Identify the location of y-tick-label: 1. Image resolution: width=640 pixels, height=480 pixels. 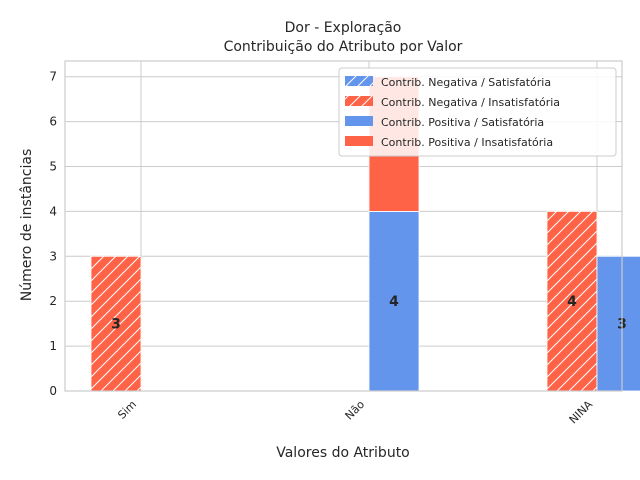
(53, 346).